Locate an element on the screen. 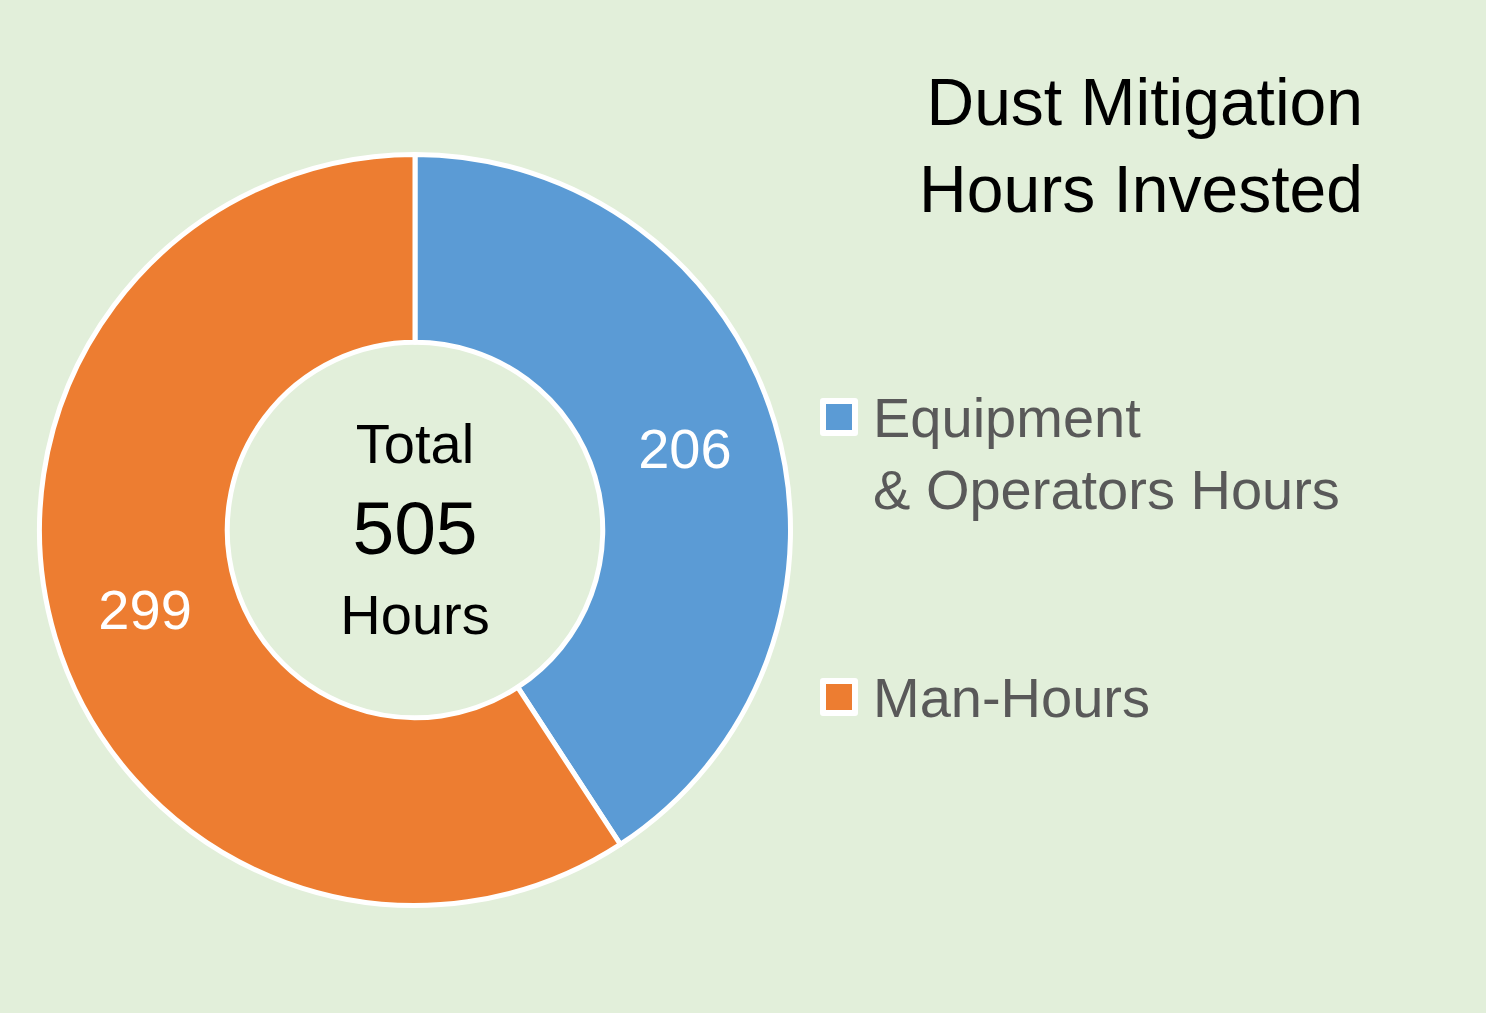 Image resolution: width=1486 pixels, height=1013 pixels. legend-label: Man-Hours is located at coordinates (1011, 698).